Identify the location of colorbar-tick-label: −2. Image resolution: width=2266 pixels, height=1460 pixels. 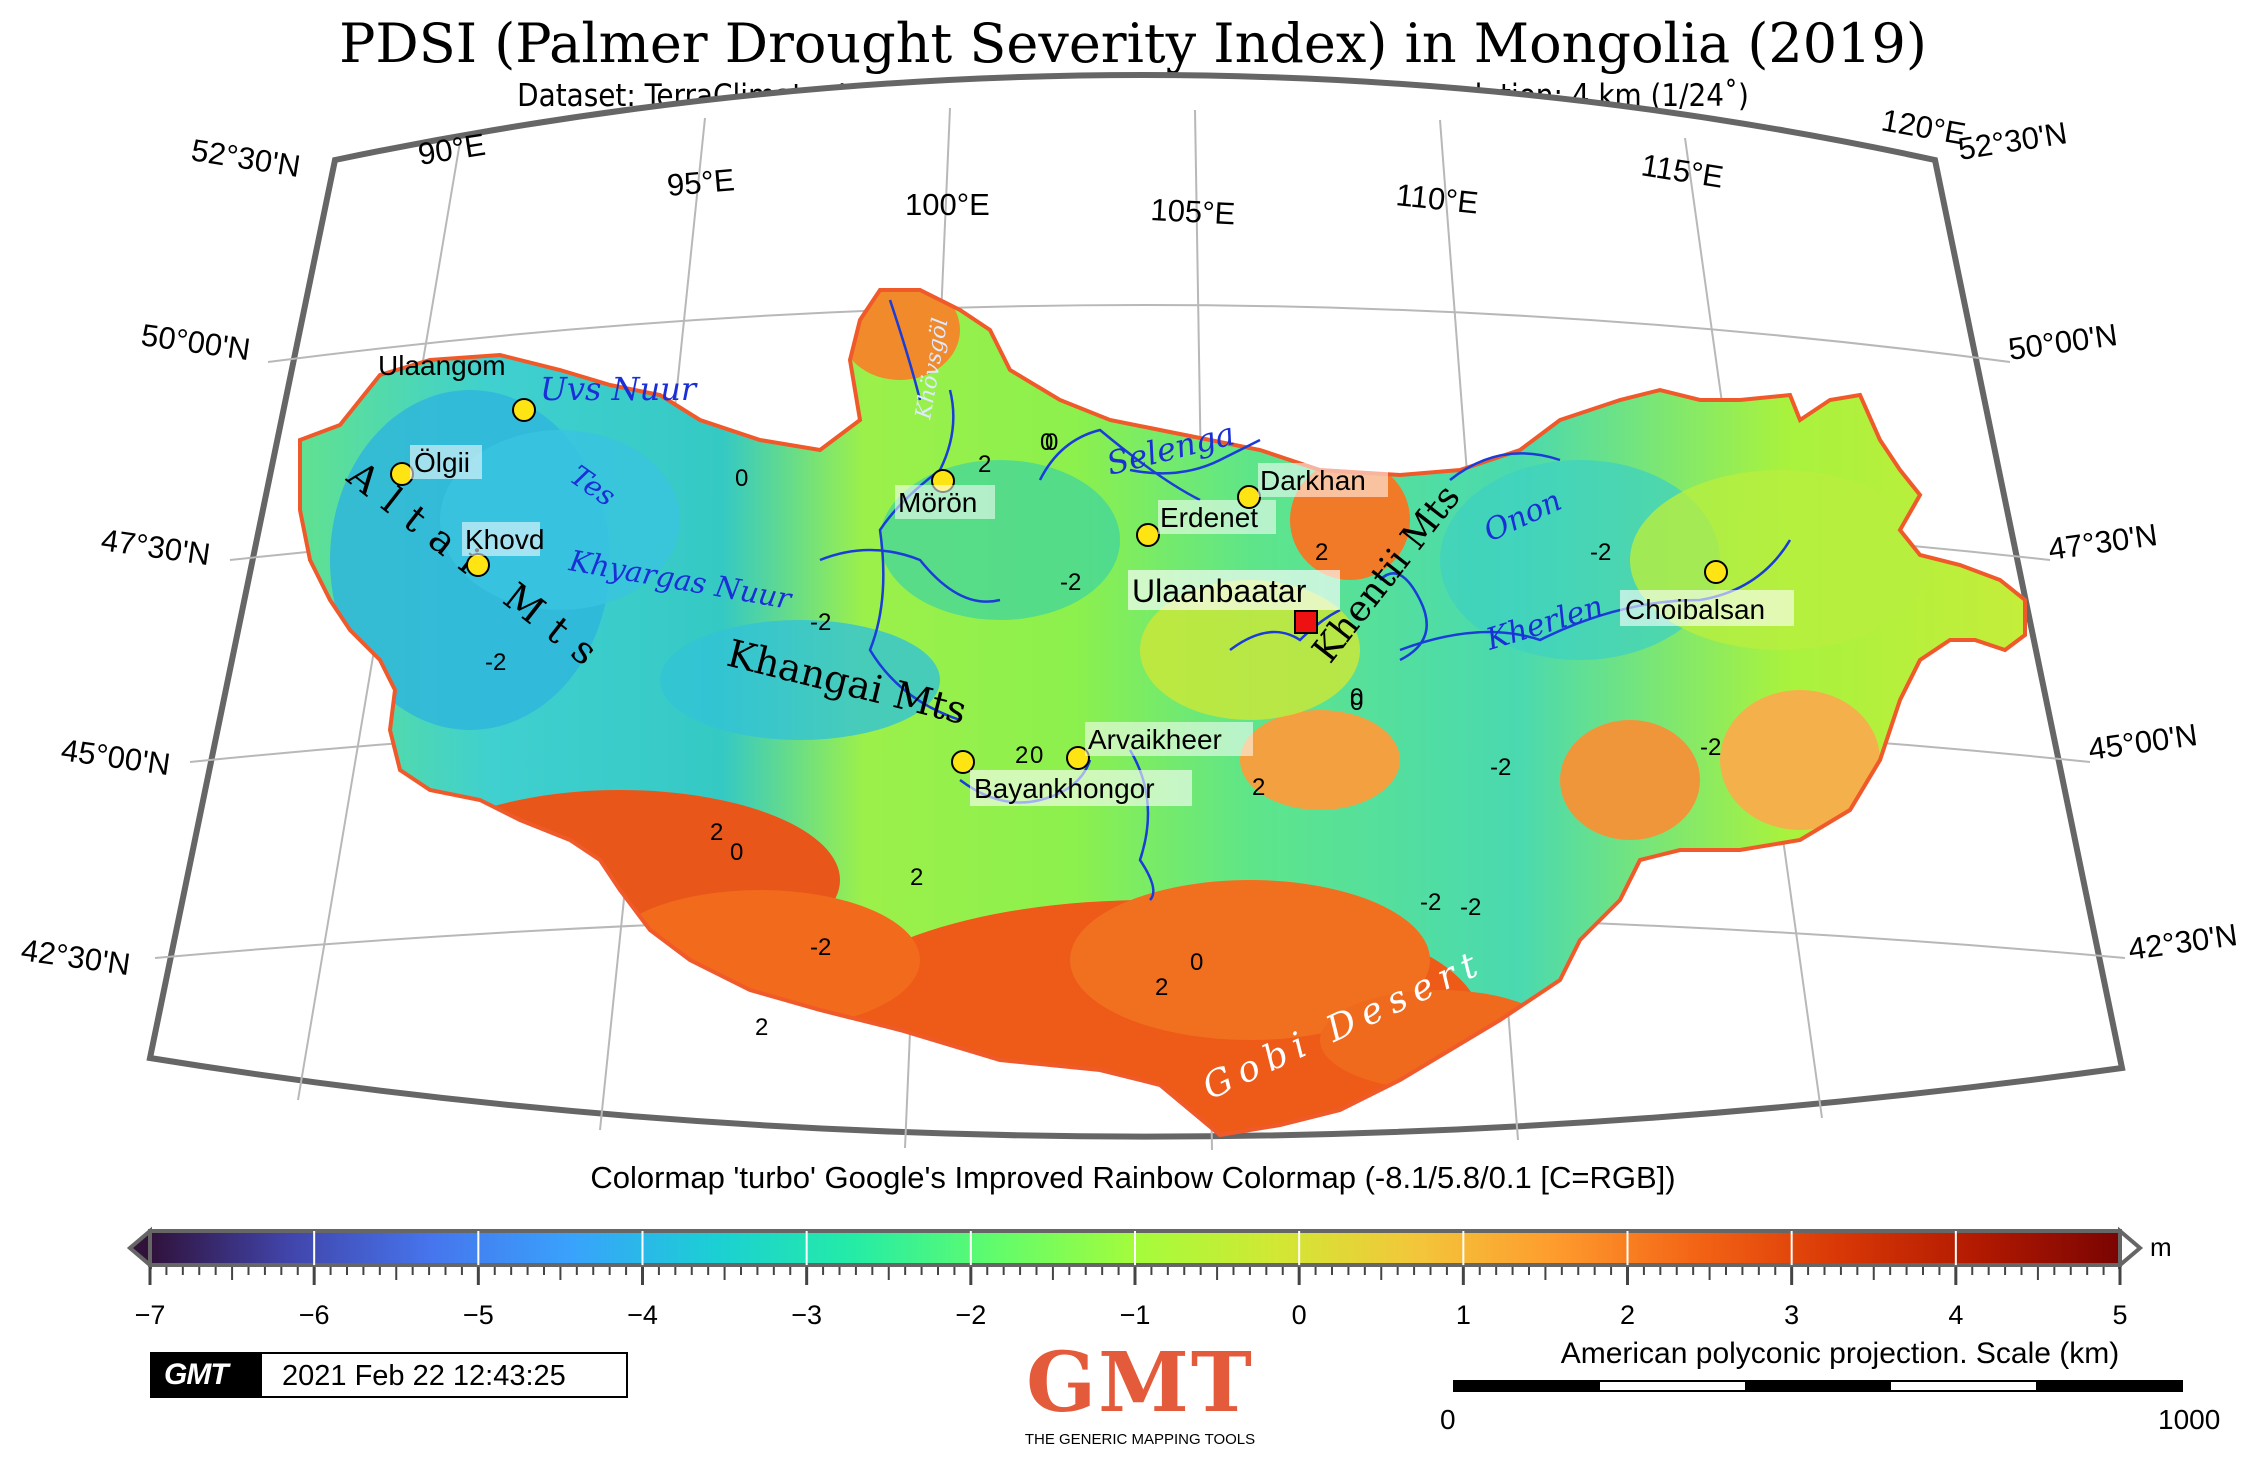
(971, 1315).